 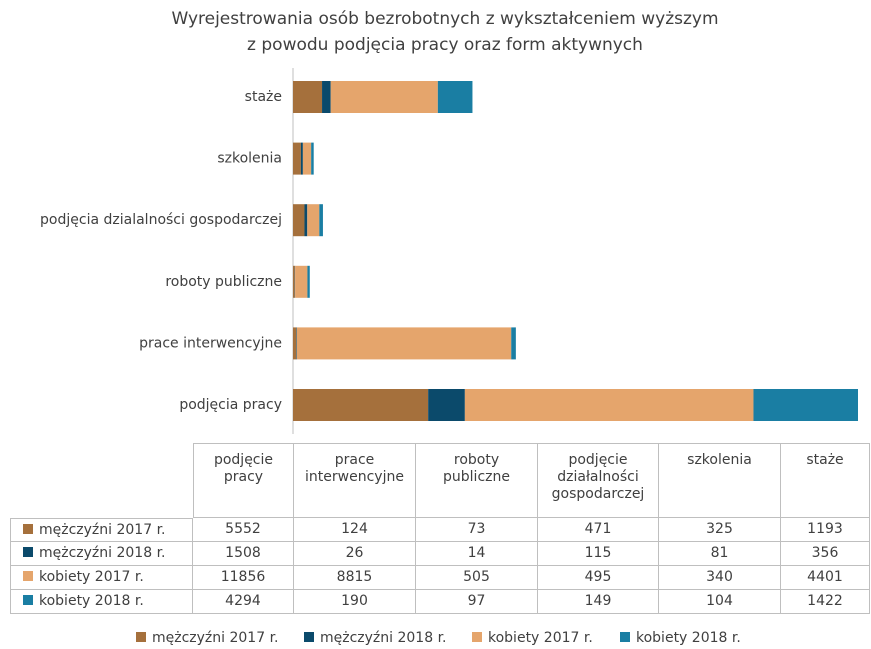 I want to click on table-cell: 8815, so click(x=355, y=578).